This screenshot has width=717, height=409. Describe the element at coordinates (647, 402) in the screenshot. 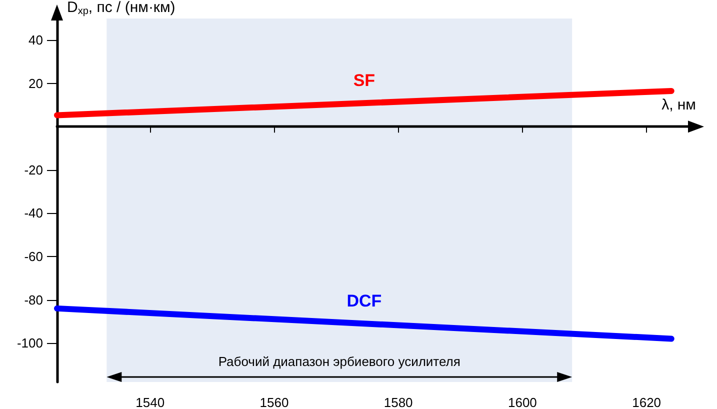

I see `x-tick-label: 1620` at that location.